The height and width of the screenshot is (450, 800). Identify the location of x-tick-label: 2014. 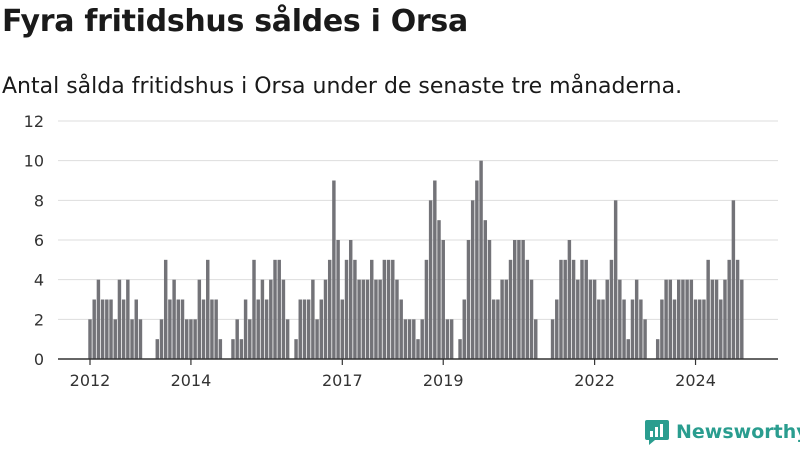
(191, 380).